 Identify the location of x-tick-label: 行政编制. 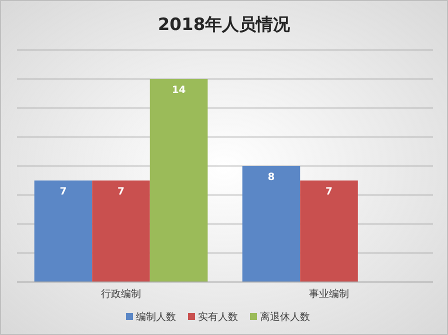
(121, 294).